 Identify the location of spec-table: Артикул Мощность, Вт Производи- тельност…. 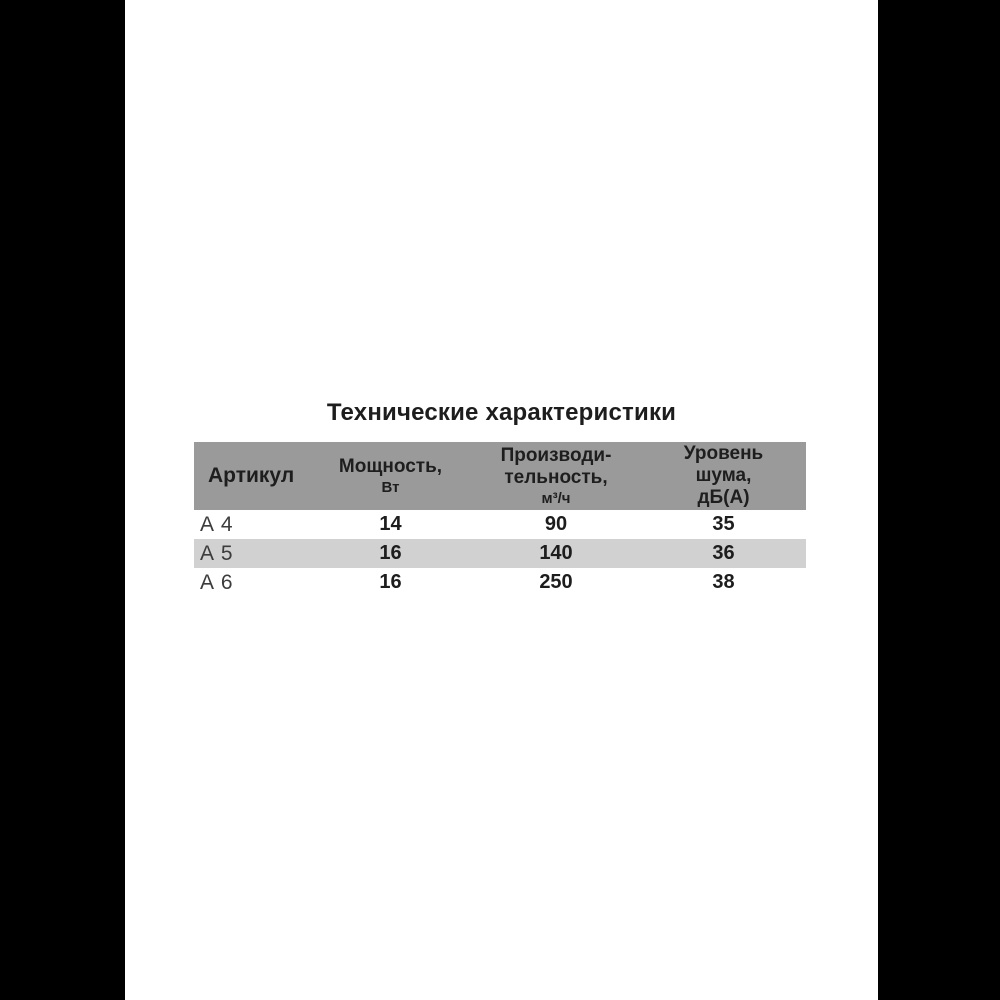
(500, 519).